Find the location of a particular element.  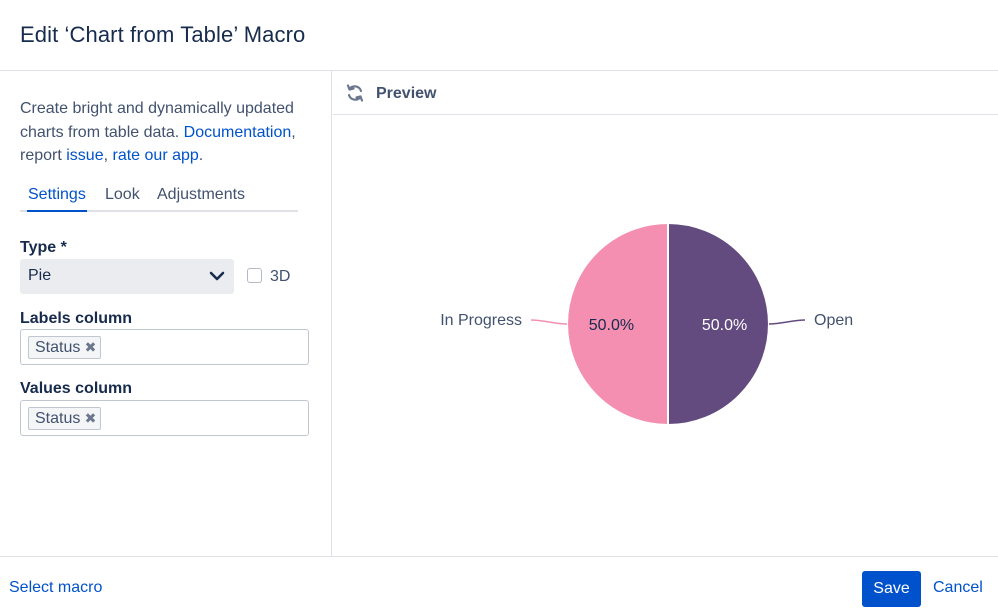

refresh-icon is located at coordinates (355, 93).